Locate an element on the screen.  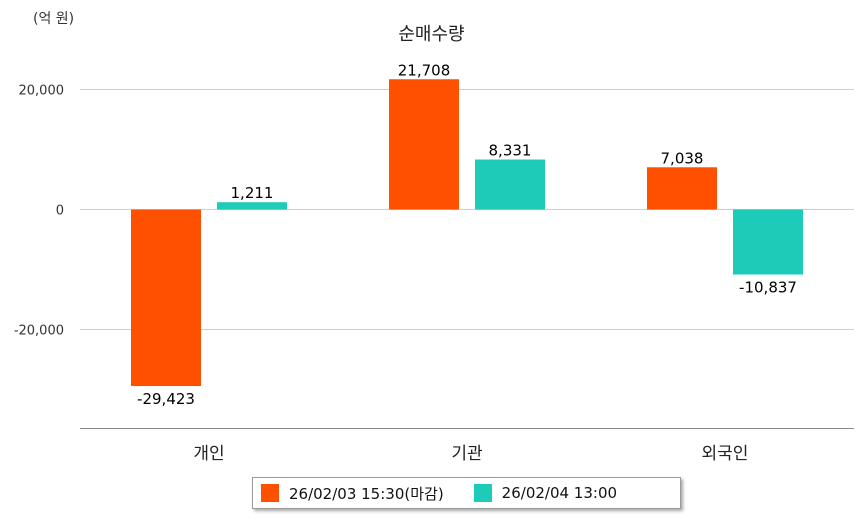
y-unit-label: (억 원) is located at coordinates (54, 19).